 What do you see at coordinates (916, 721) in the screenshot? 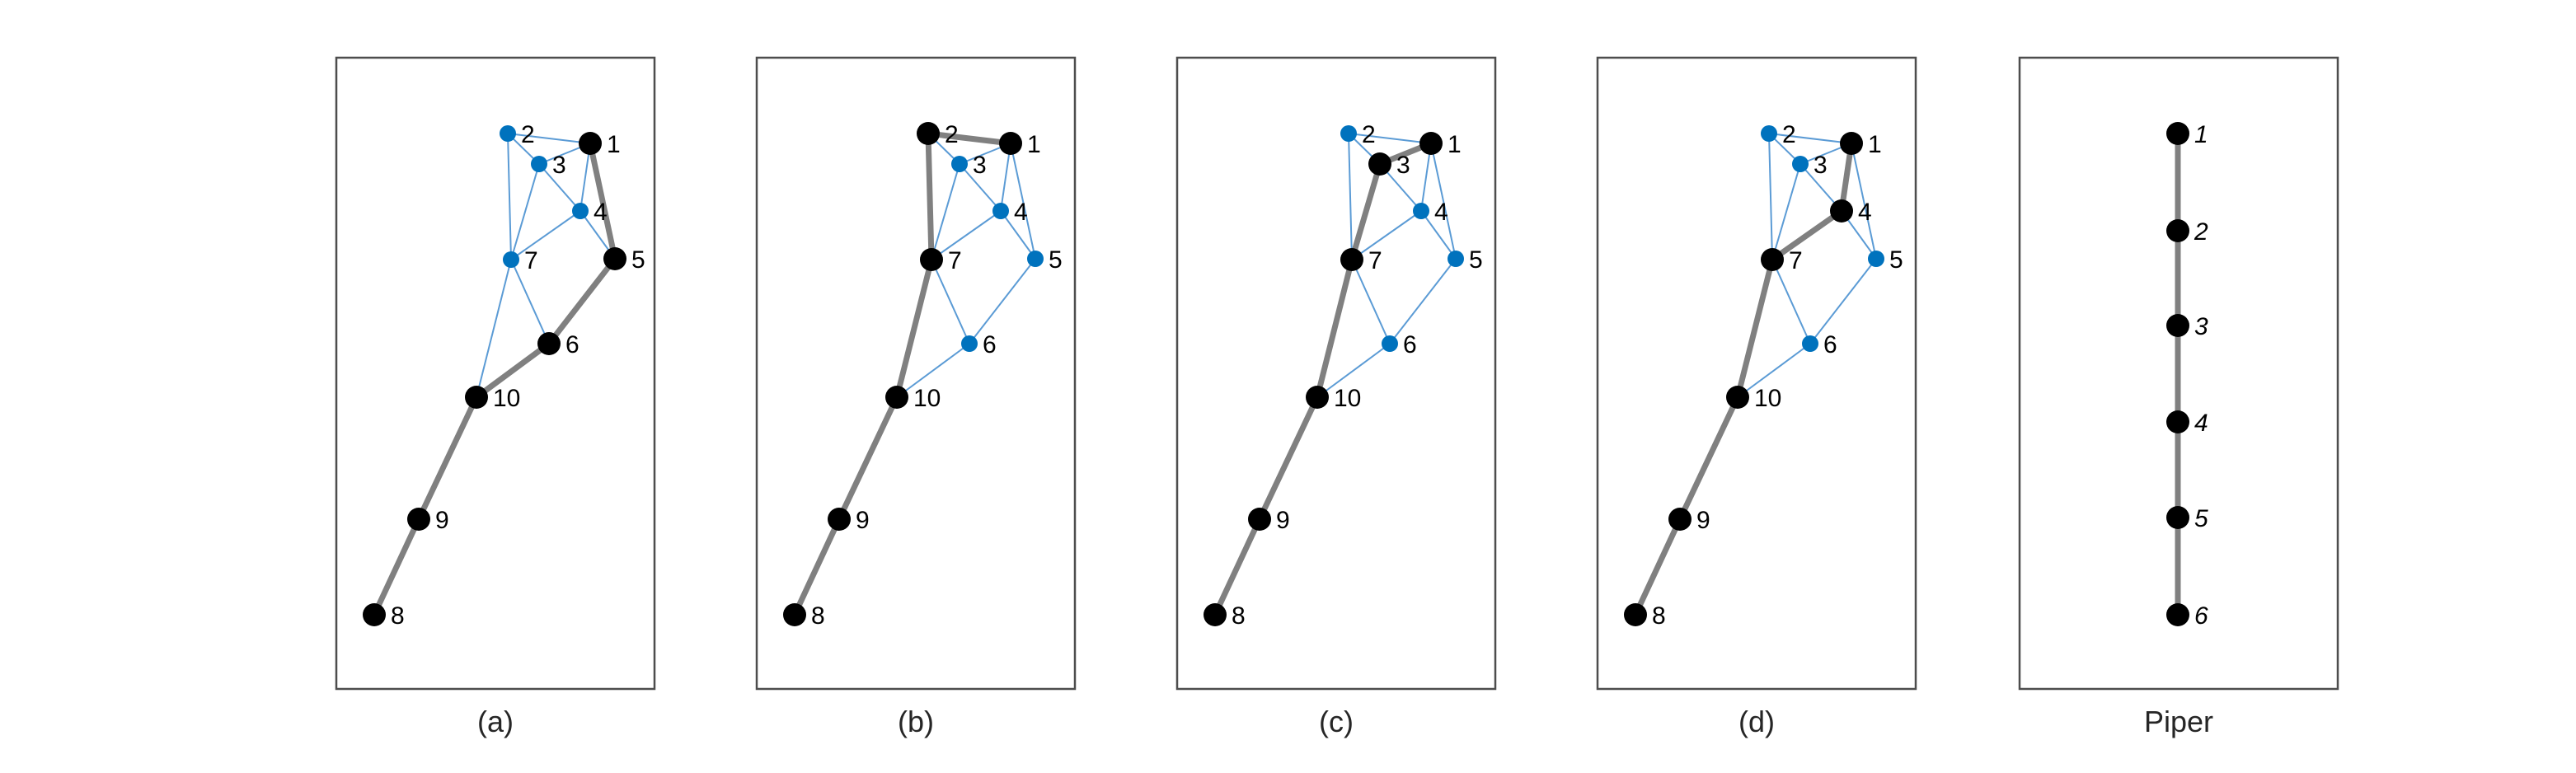
I see `panel-caption: (b)` at bounding box center [916, 721].